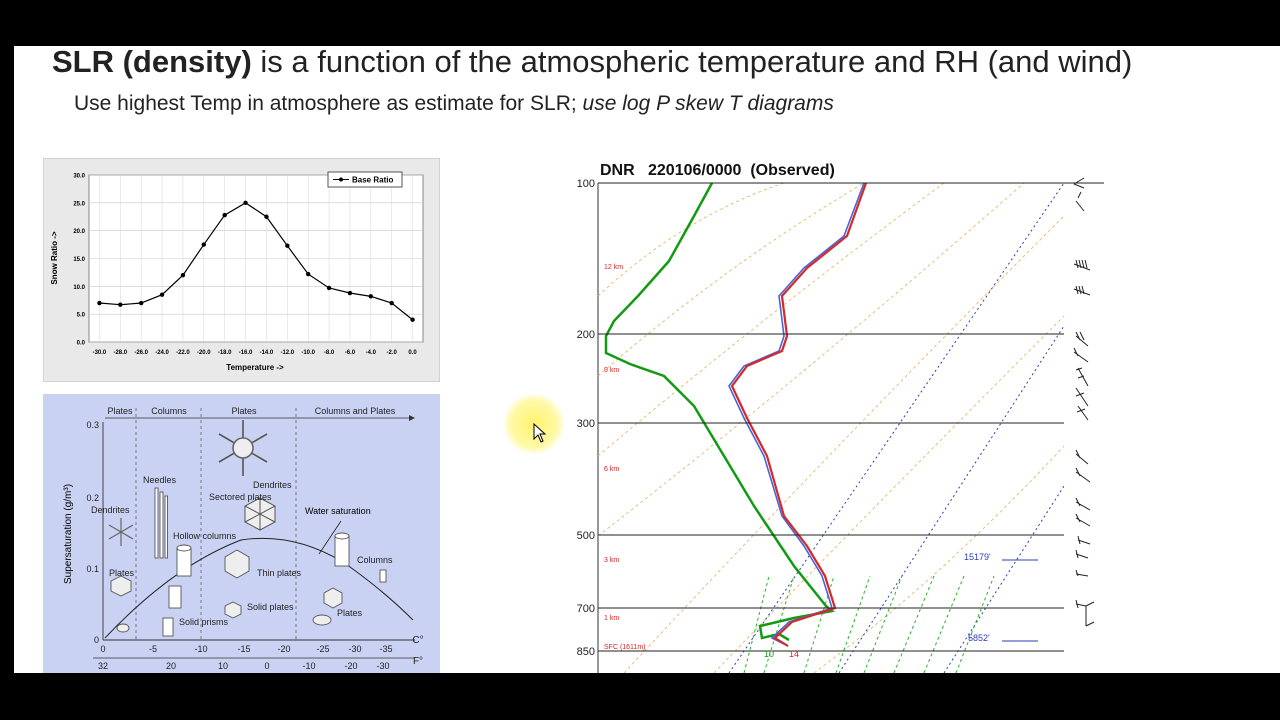  I want to click on dendrite-icon, so click(243, 448).